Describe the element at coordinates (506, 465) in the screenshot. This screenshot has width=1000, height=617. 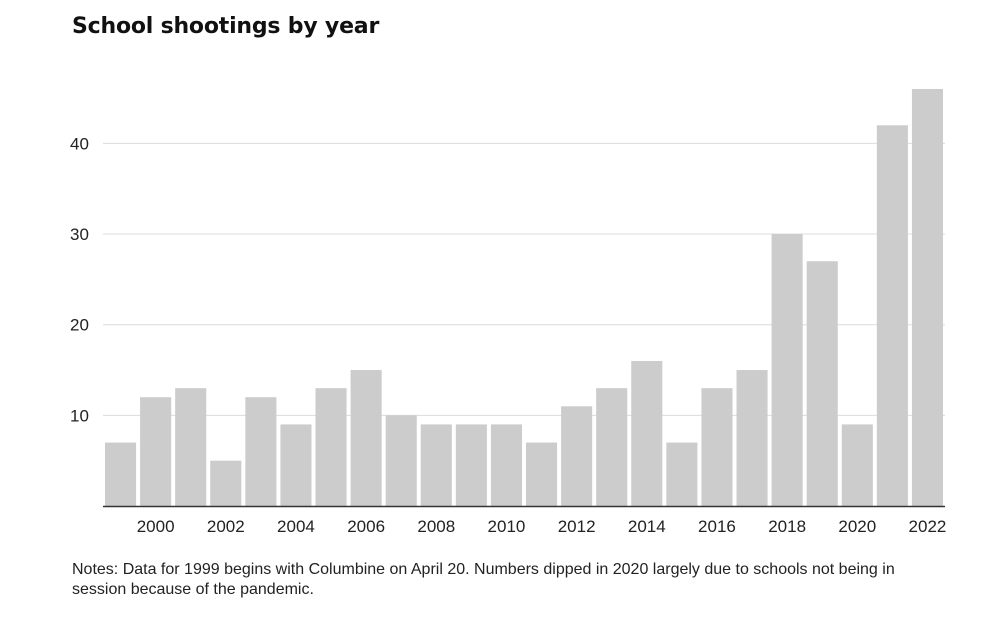
I see `bar-2010` at that location.